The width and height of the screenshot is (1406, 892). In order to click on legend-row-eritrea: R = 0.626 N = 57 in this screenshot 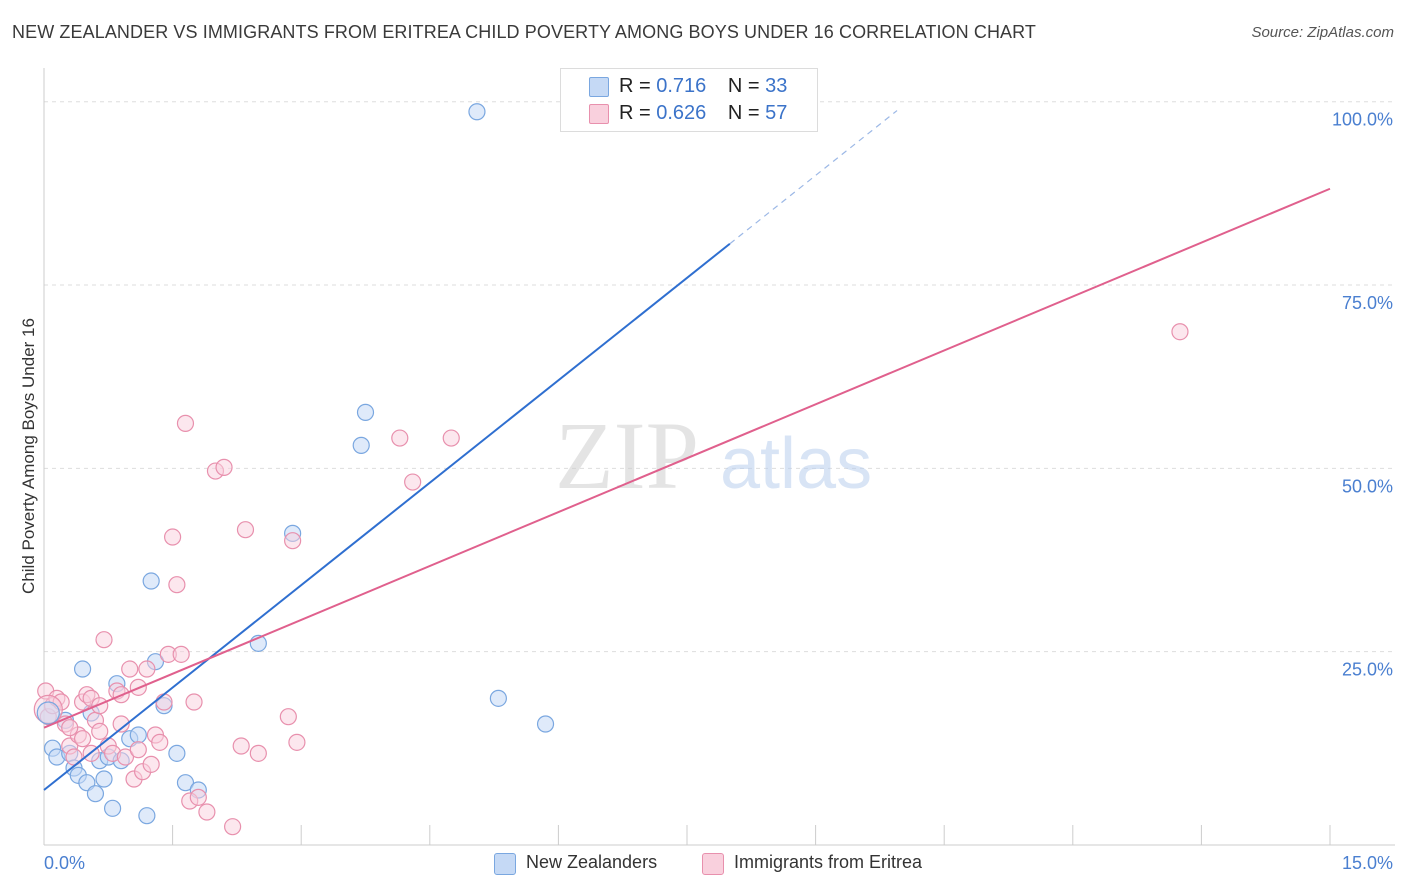, I will do `click(703, 114)`.